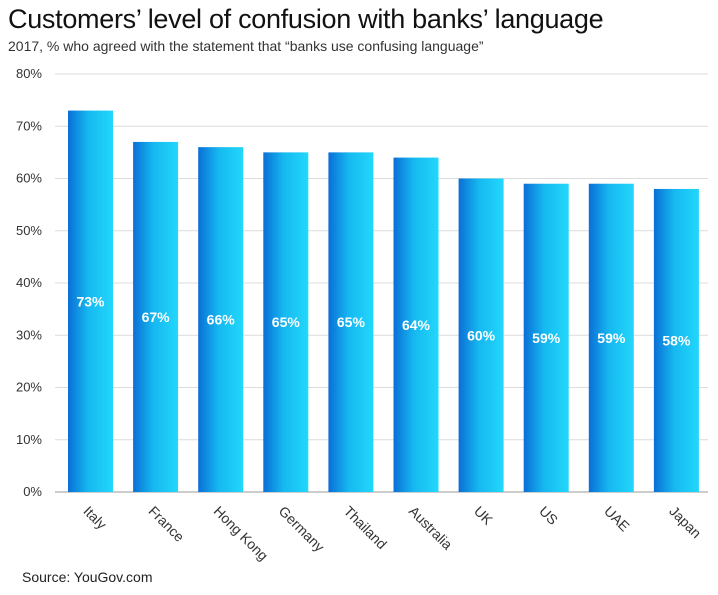  I want to click on x-tick-label: Australia, so click(431, 528).